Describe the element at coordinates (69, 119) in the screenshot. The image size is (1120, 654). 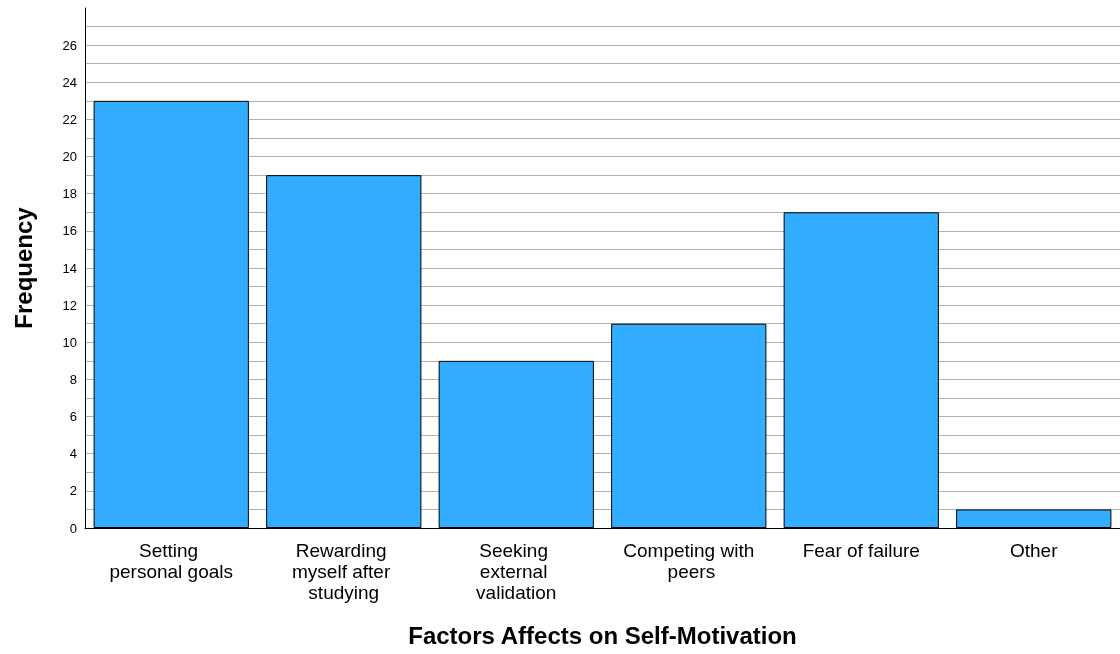
I see `y-tick-label: 22` at that location.